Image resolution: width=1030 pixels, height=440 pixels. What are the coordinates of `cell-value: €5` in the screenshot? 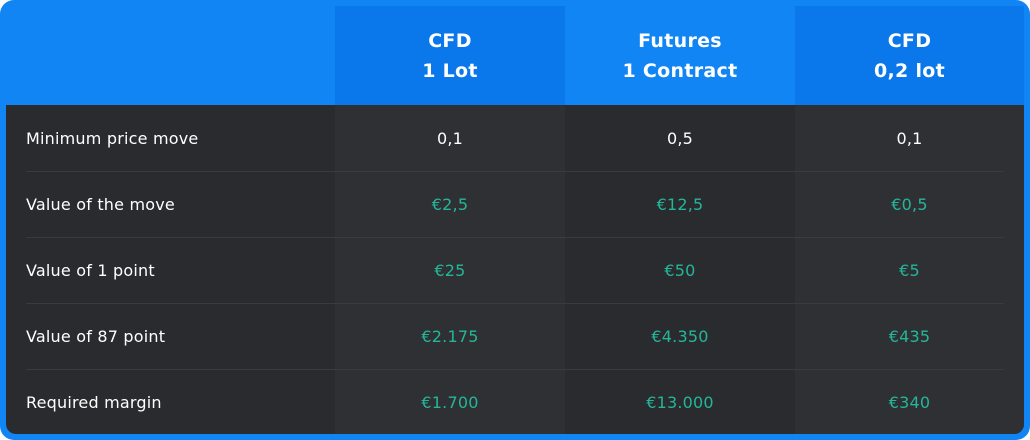 It's located at (909, 270).